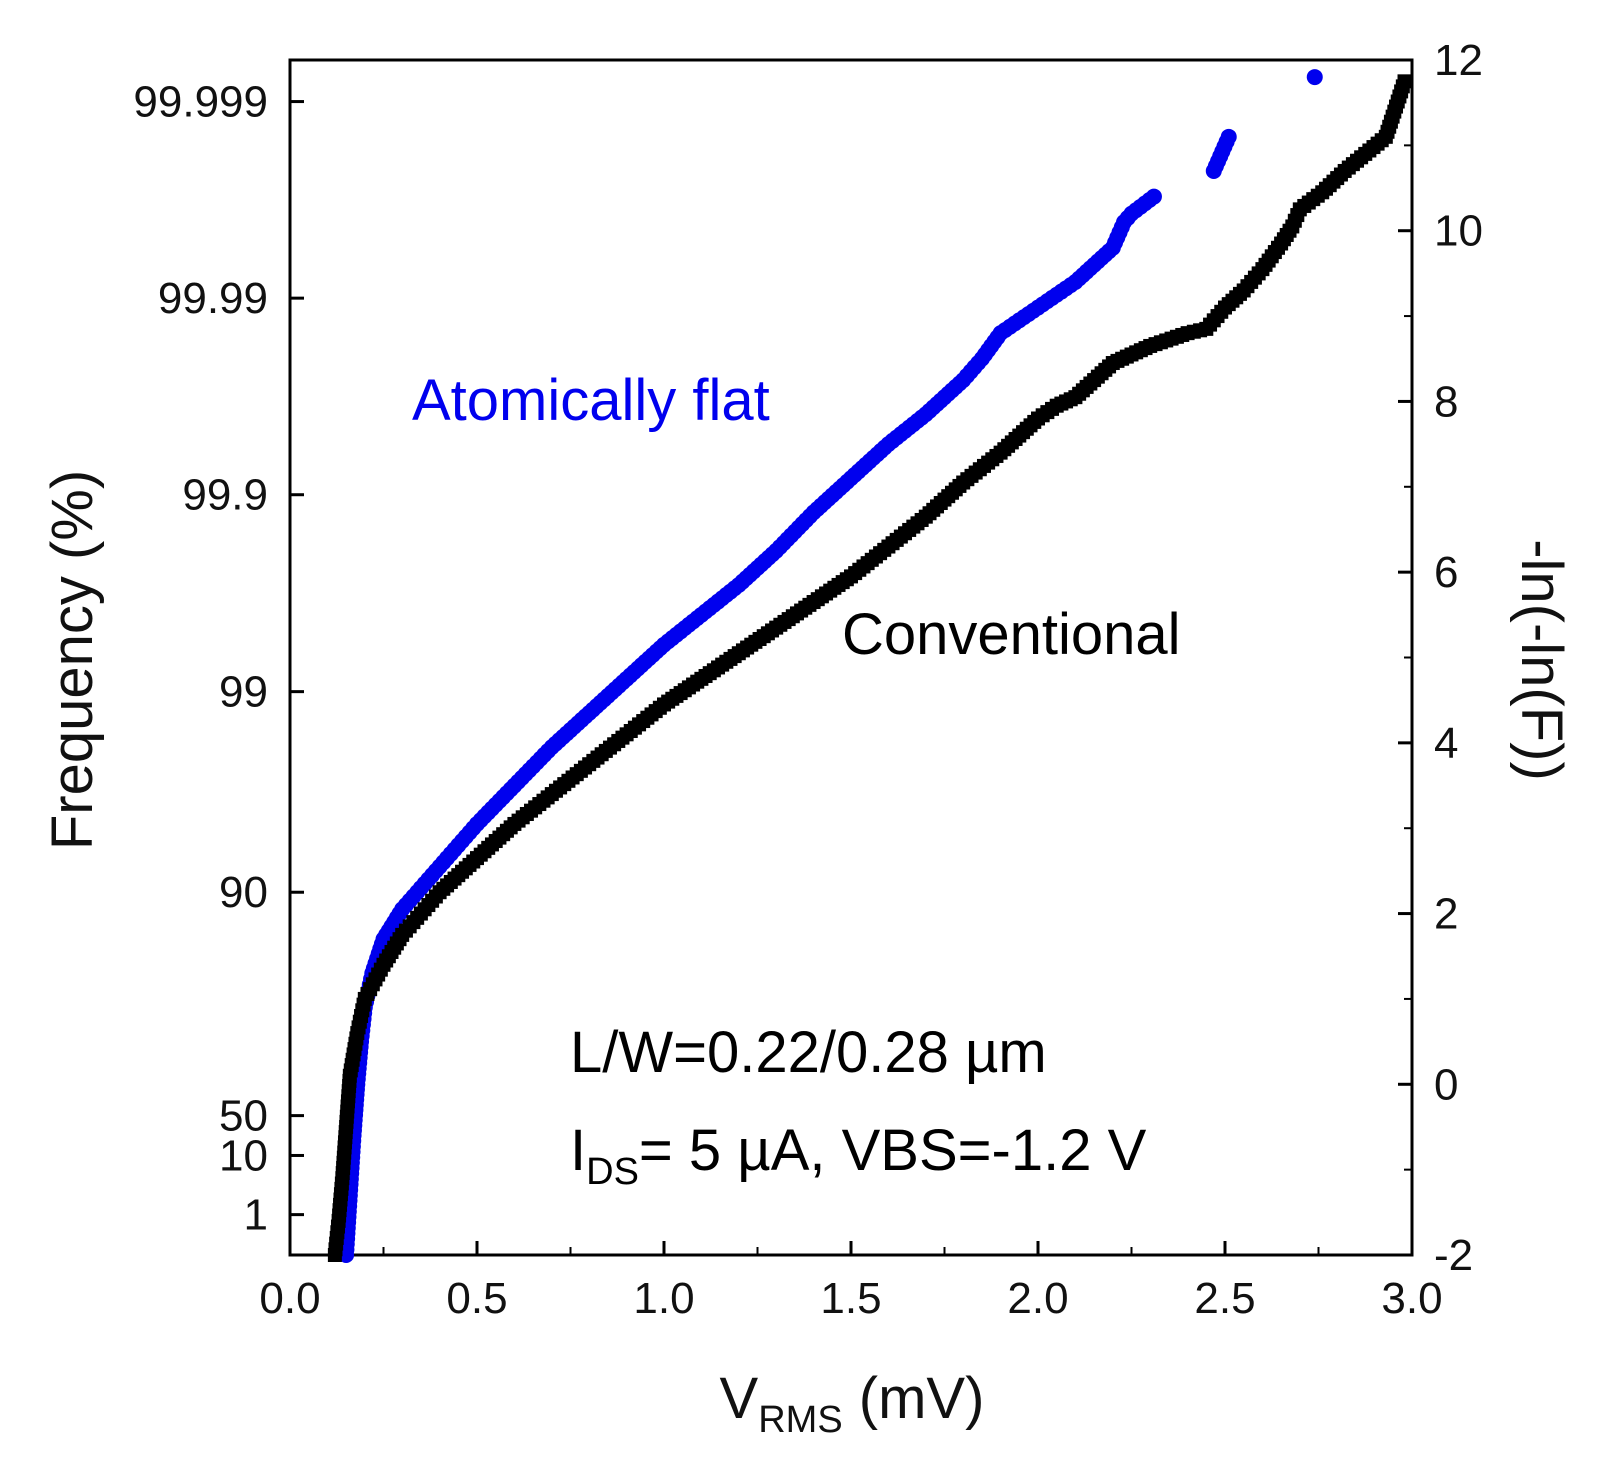  What do you see at coordinates (256, 1215) in the screenshot?
I see `y-tick-label: 1` at bounding box center [256, 1215].